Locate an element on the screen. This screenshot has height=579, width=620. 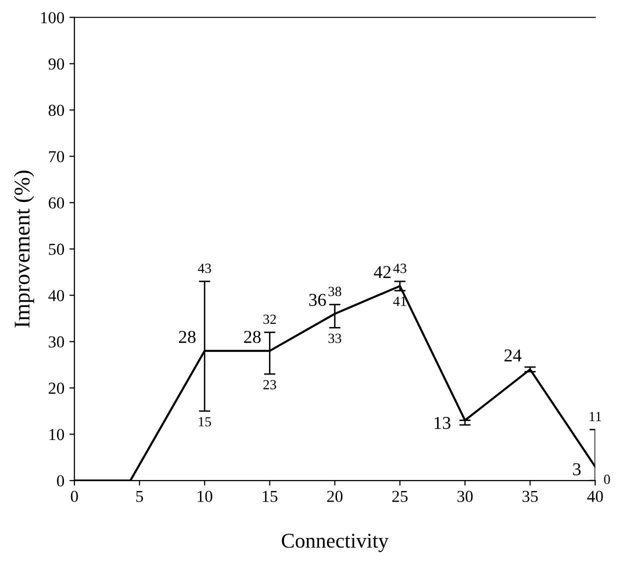
x-axis-title: Connectivity is located at coordinates (335, 543).